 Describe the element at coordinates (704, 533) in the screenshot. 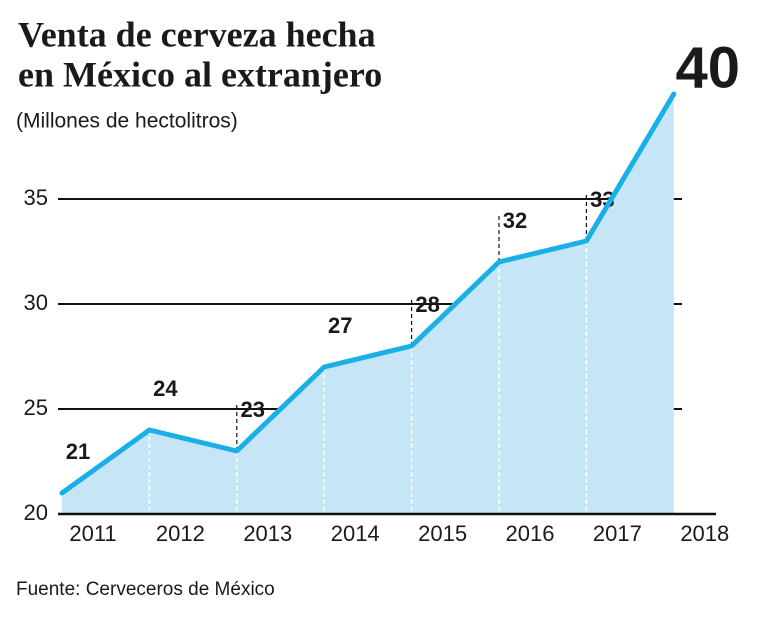

I see `x-tick-label: 2018` at that location.